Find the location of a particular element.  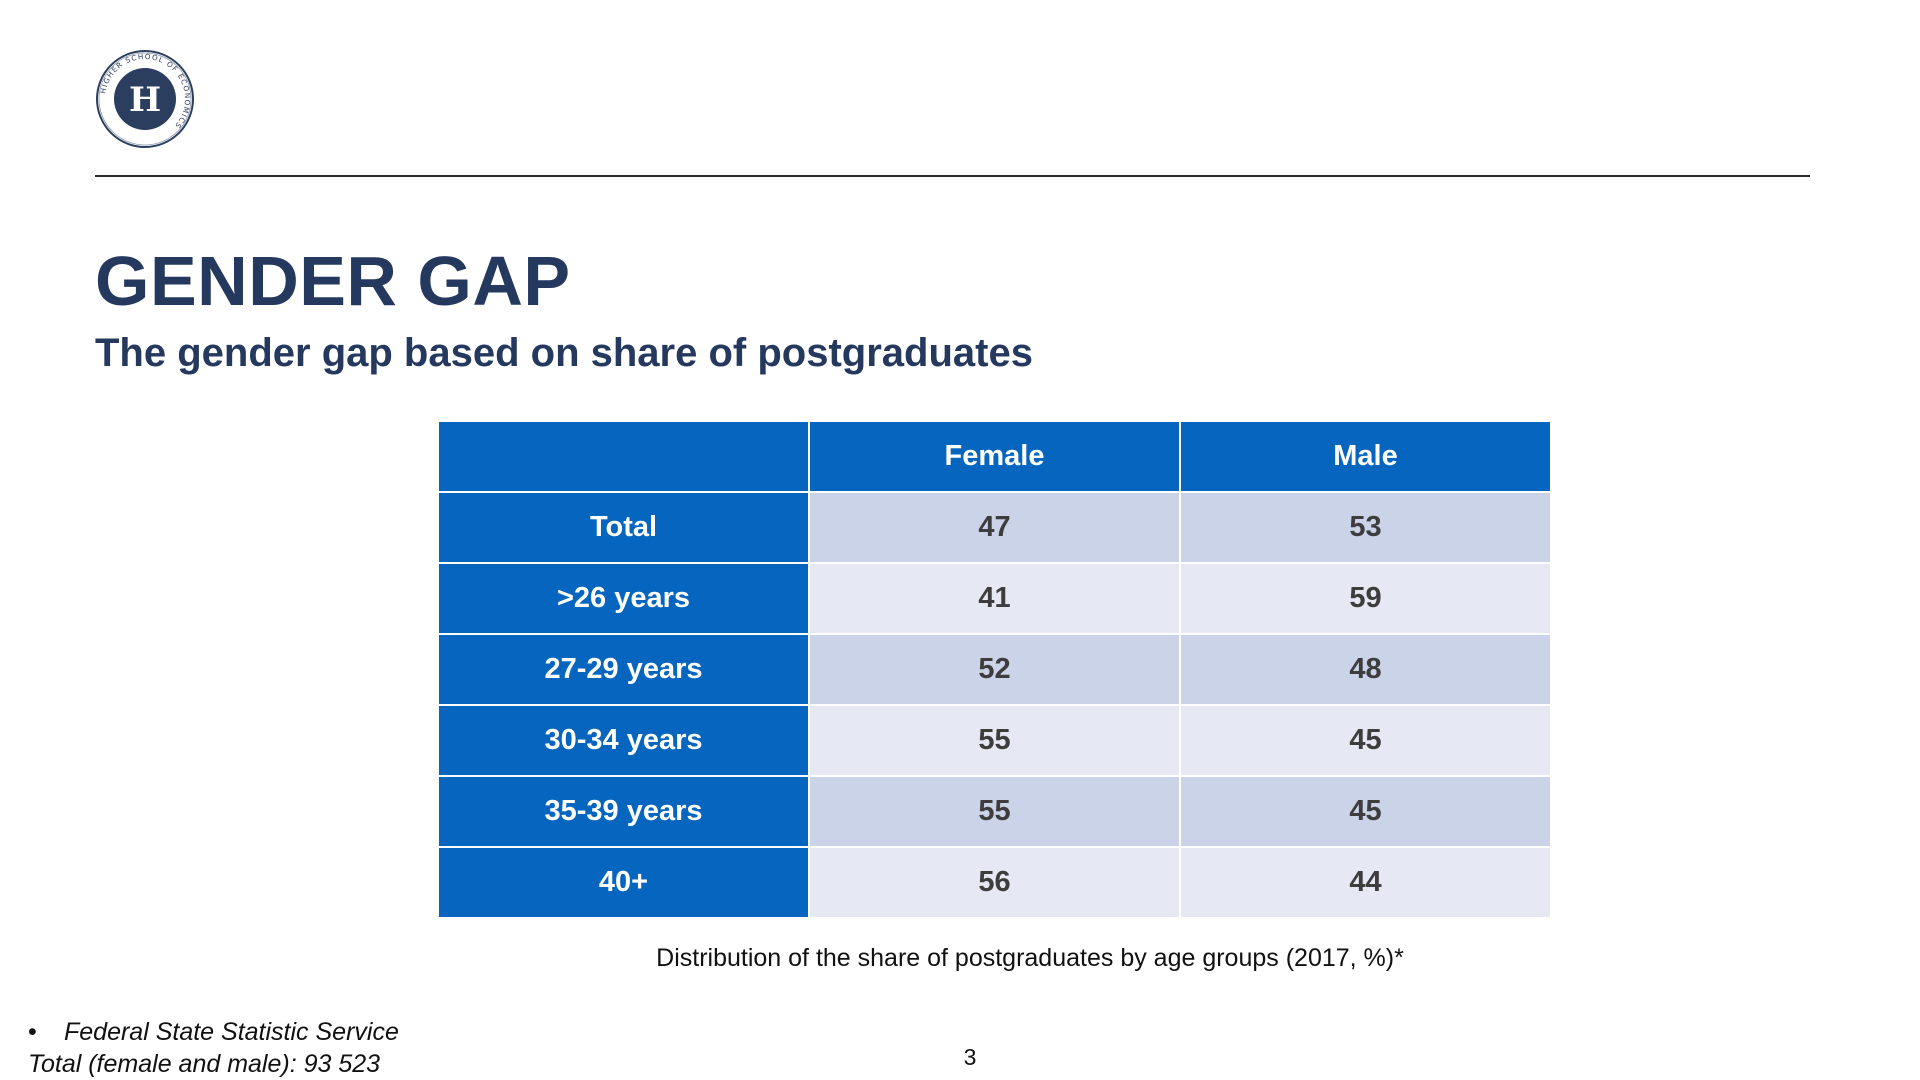

table-row: Total 47 53 is located at coordinates (994, 527).